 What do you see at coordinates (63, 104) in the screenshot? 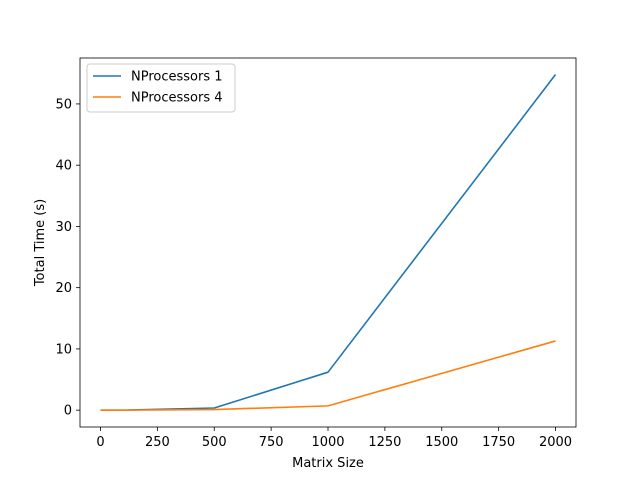
I see `y-tick-label: 50` at bounding box center [63, 104].